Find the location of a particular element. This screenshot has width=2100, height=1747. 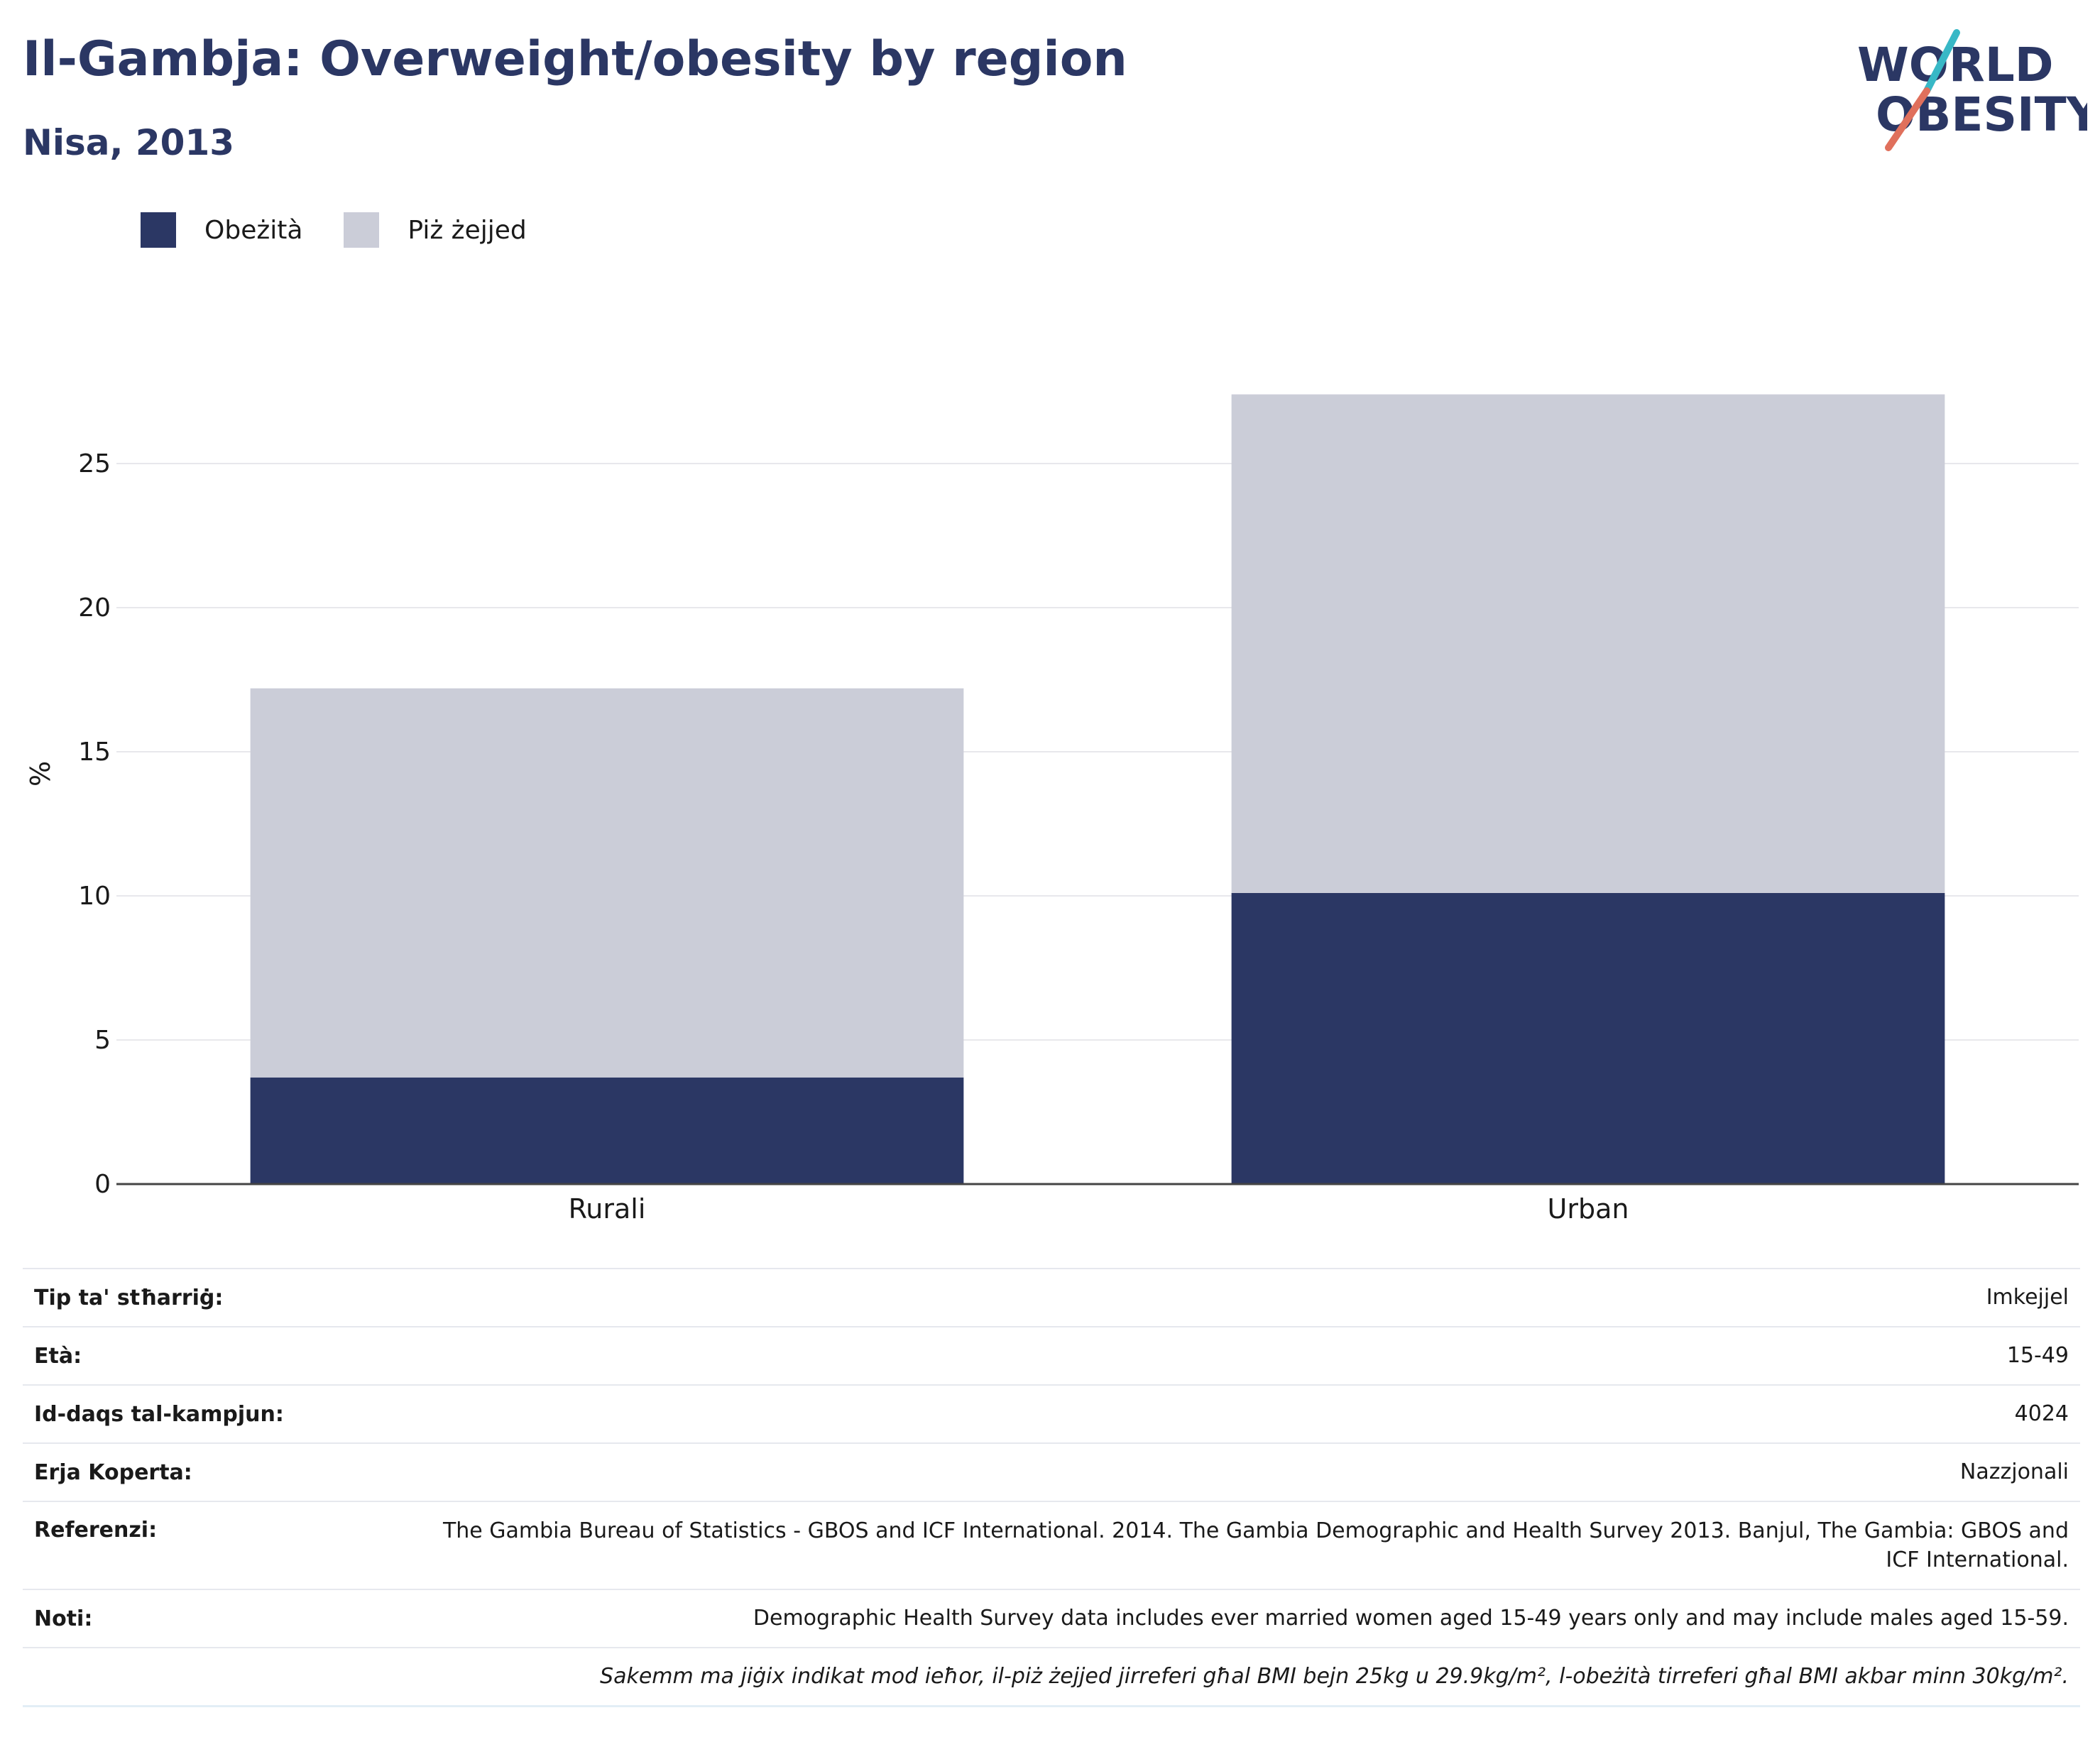

info-label-references: Referenzi: is located at coordinates (219, 1545).